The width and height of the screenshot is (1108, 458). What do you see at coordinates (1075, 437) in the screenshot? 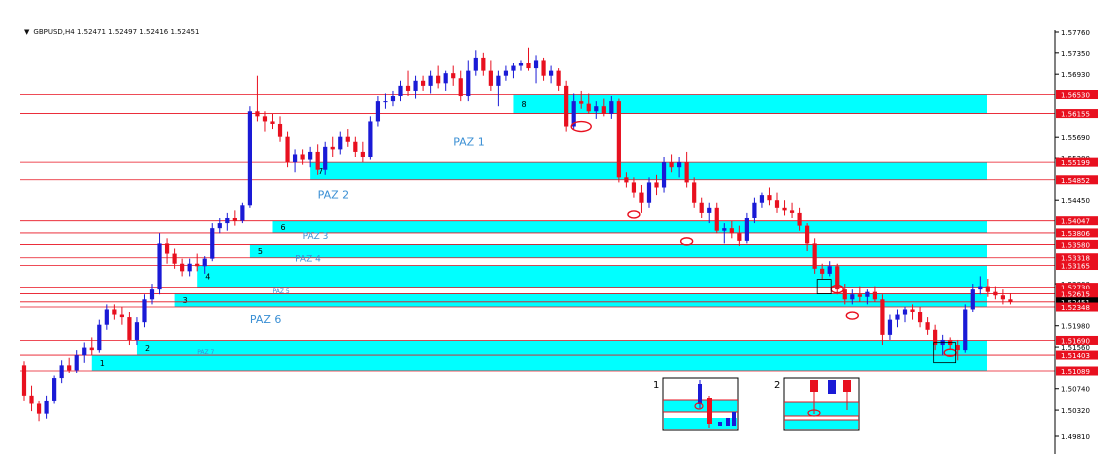
I see `y-tick-label: 1.49810` at bounding box center [1075, 437].